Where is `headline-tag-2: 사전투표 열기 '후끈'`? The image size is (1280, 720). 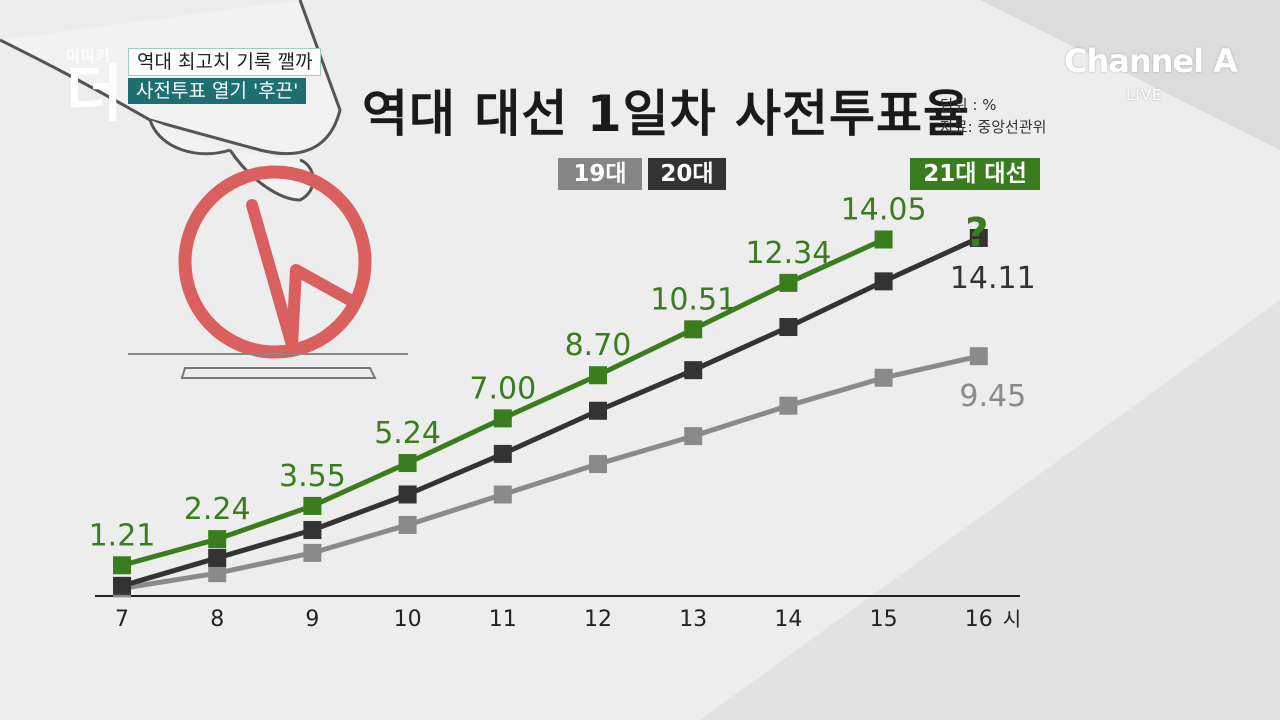
headline-tag-2: 사전투표 열기 '후끈' is located at coordinates (217, 91).